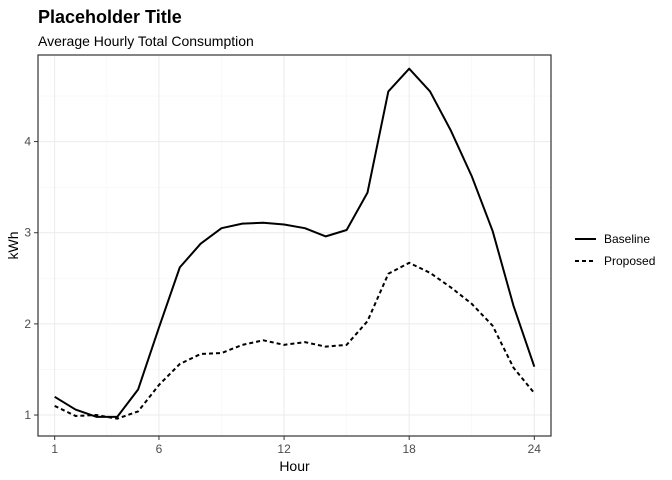  What do you see at coordinates (294, 466) in the screenshot?
I see `x-axis-title: Hour` at bounding box center [294, 466].